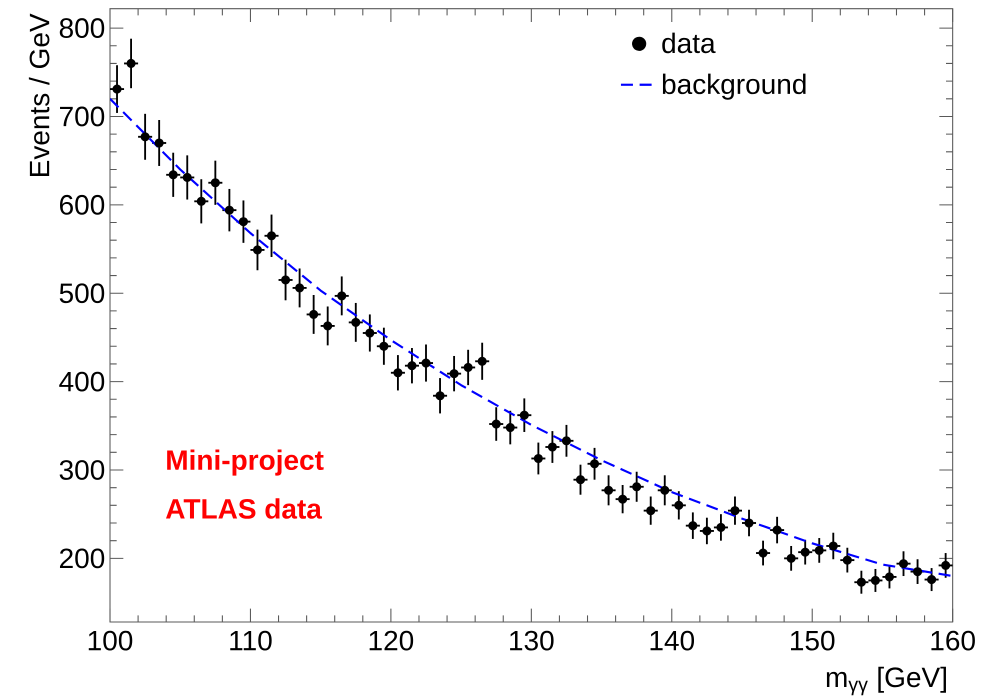 Image resolution: width=989 pixels, height=699 pixels. What do you see at coordinates (82, 204) in the screenshot?
I see `y-tick-label: 600` at bounding box center [82, 204].